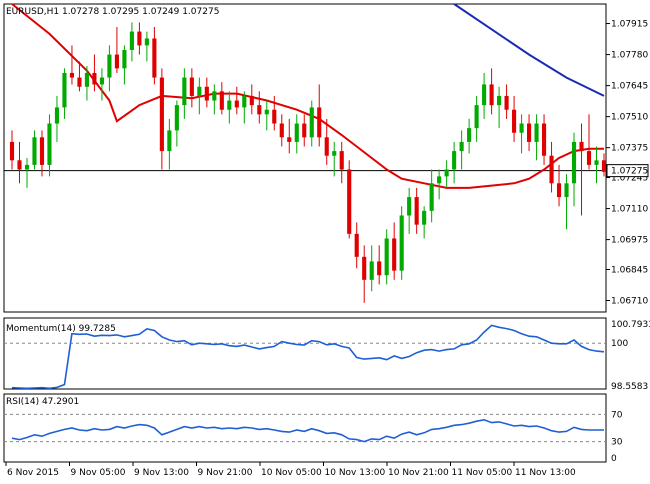 This screenshot has width=650, height=484. What do you see at coordinates (629, 241) in the screenshot?
I see `price-tick-label: 1.06975` at bounding box center [629, 241].